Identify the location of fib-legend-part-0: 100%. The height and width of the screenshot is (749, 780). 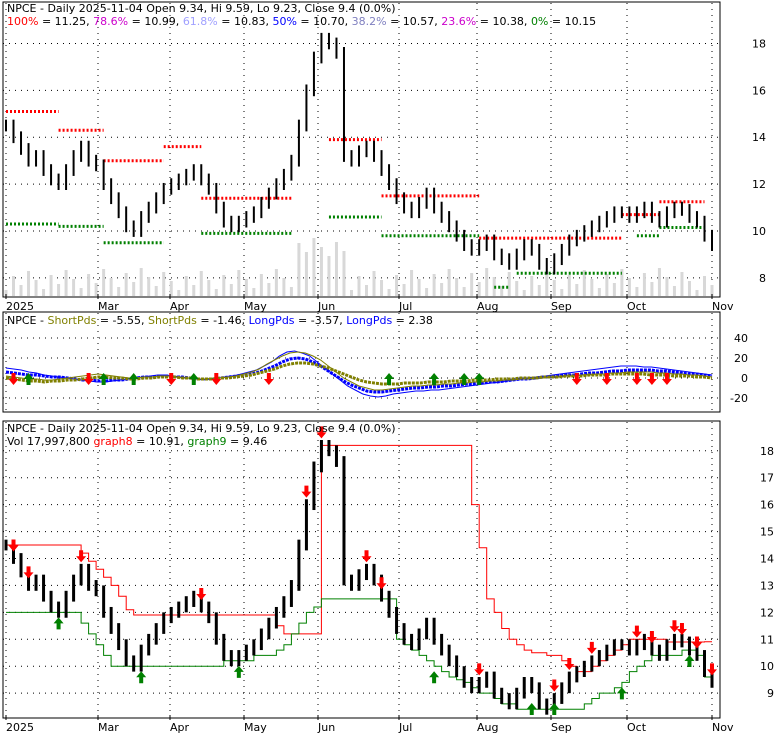
(22, 21).